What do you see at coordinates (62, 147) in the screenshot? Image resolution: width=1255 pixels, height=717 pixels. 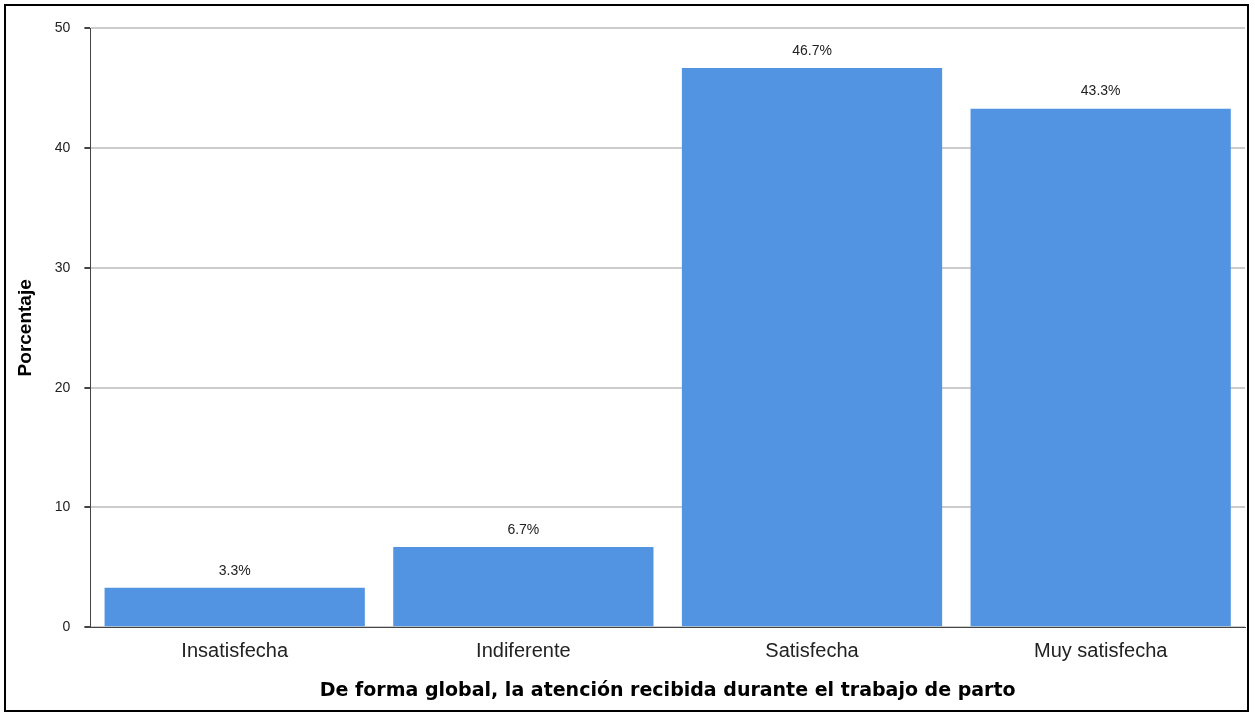 I see `y-tick-label: 40` at bounding box center [62, 147].